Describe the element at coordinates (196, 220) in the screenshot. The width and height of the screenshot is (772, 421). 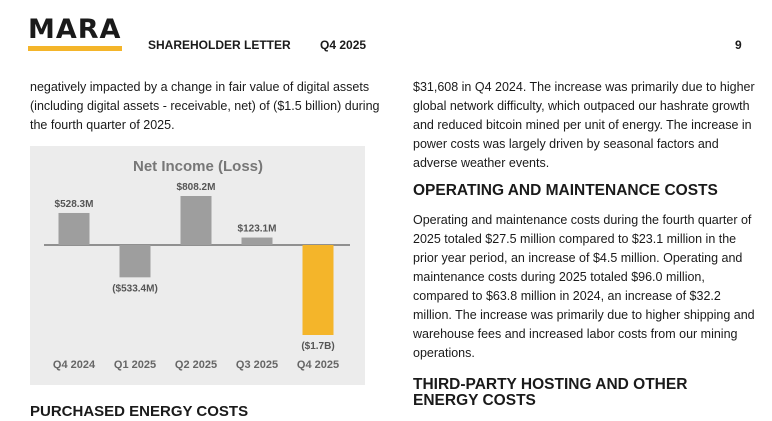
I see `bar-q2-2025` at that location.